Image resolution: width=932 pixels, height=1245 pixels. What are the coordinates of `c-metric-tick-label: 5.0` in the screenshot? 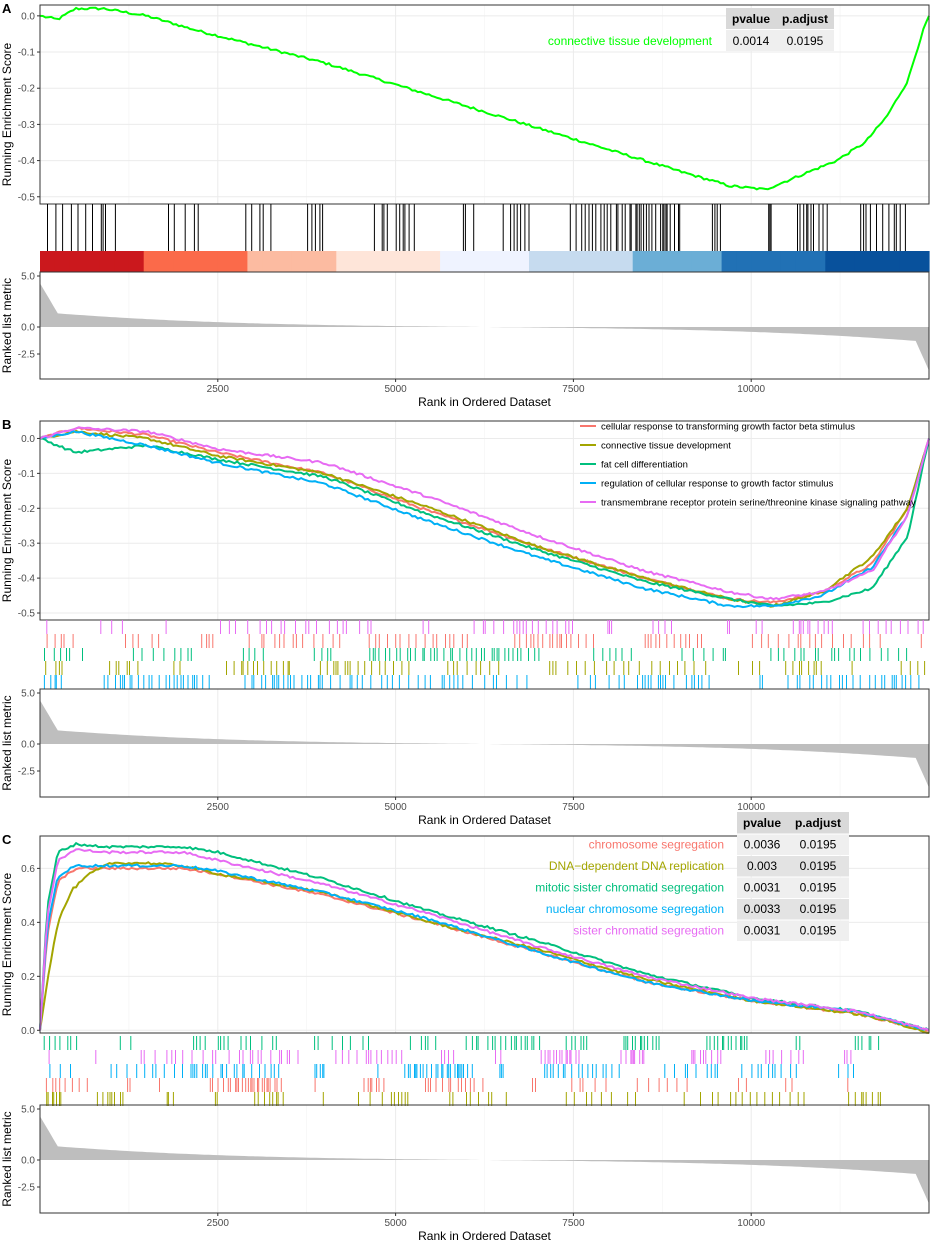 It's located at (28, 1110).